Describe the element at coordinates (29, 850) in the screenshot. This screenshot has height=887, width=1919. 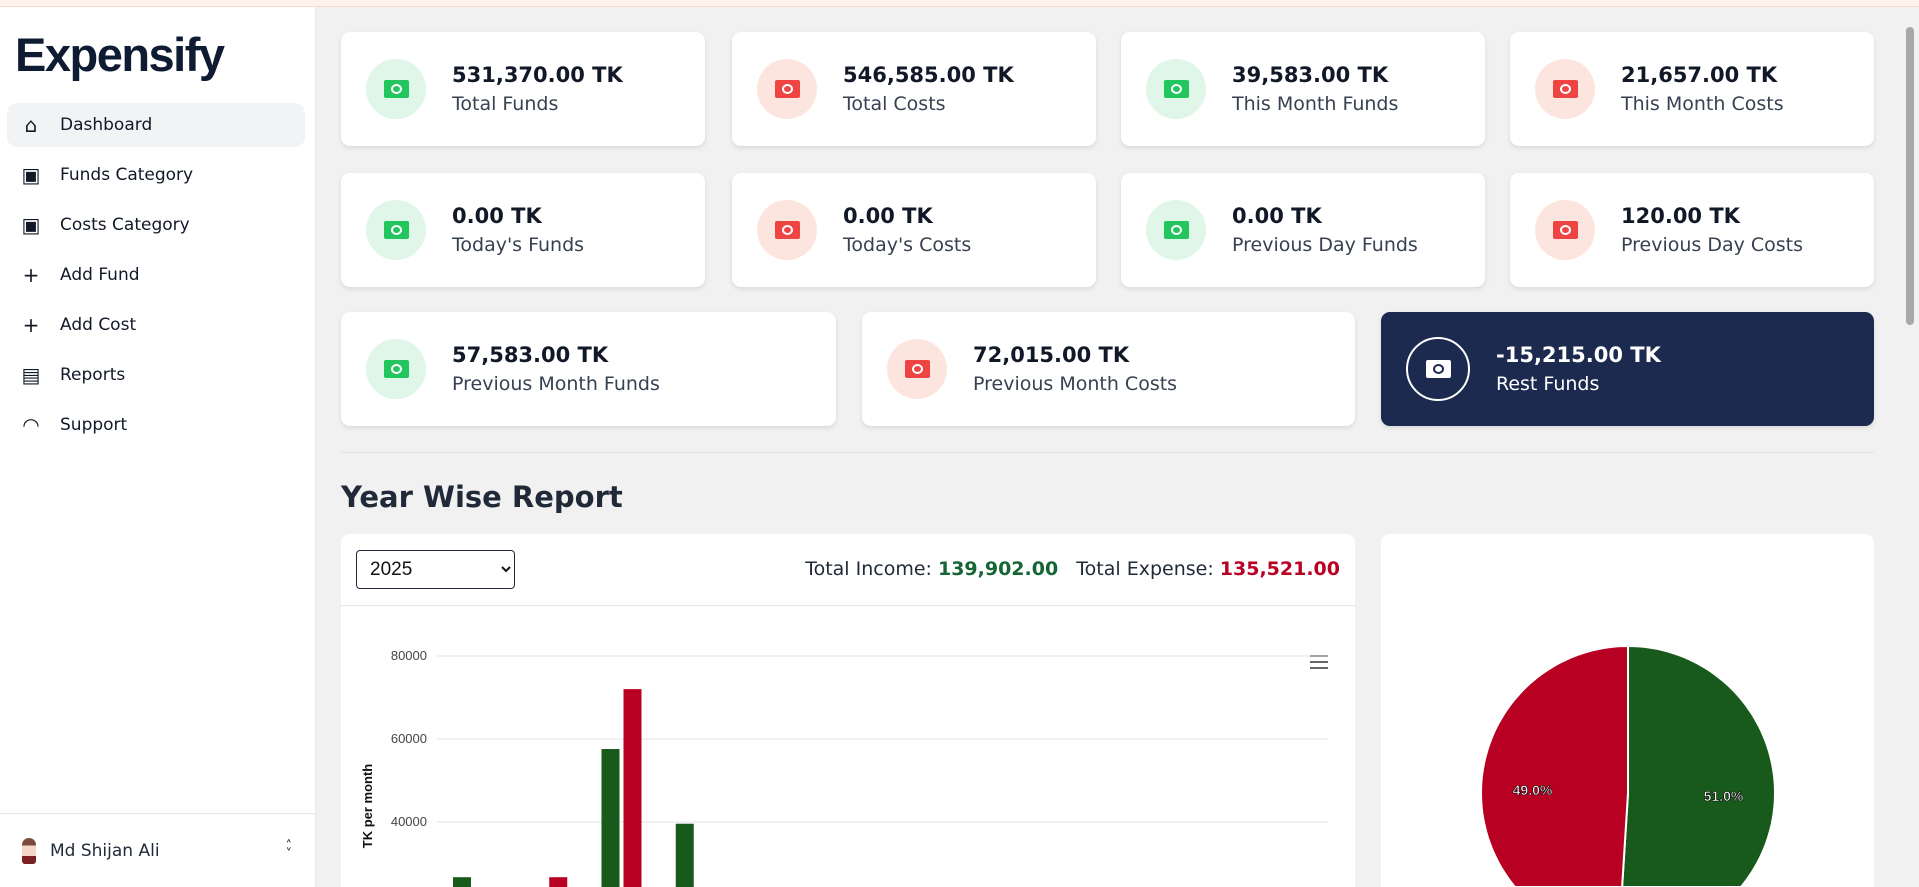
I see `avatar` at that location.